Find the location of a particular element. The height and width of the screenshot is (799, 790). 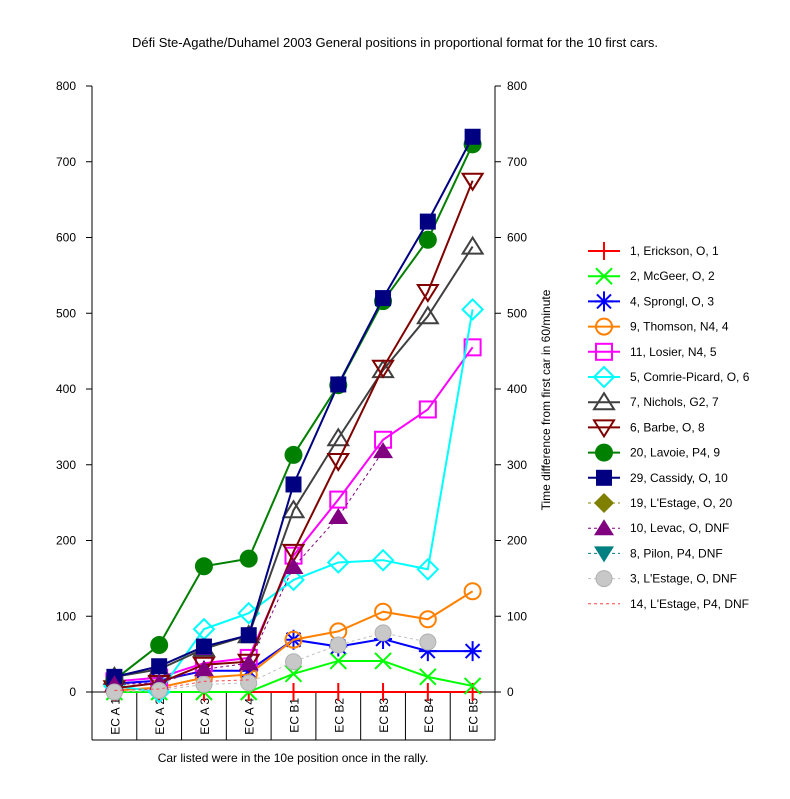

legend-label: 9, Thomson, N4, 4 is located at coordinates (679, 327).